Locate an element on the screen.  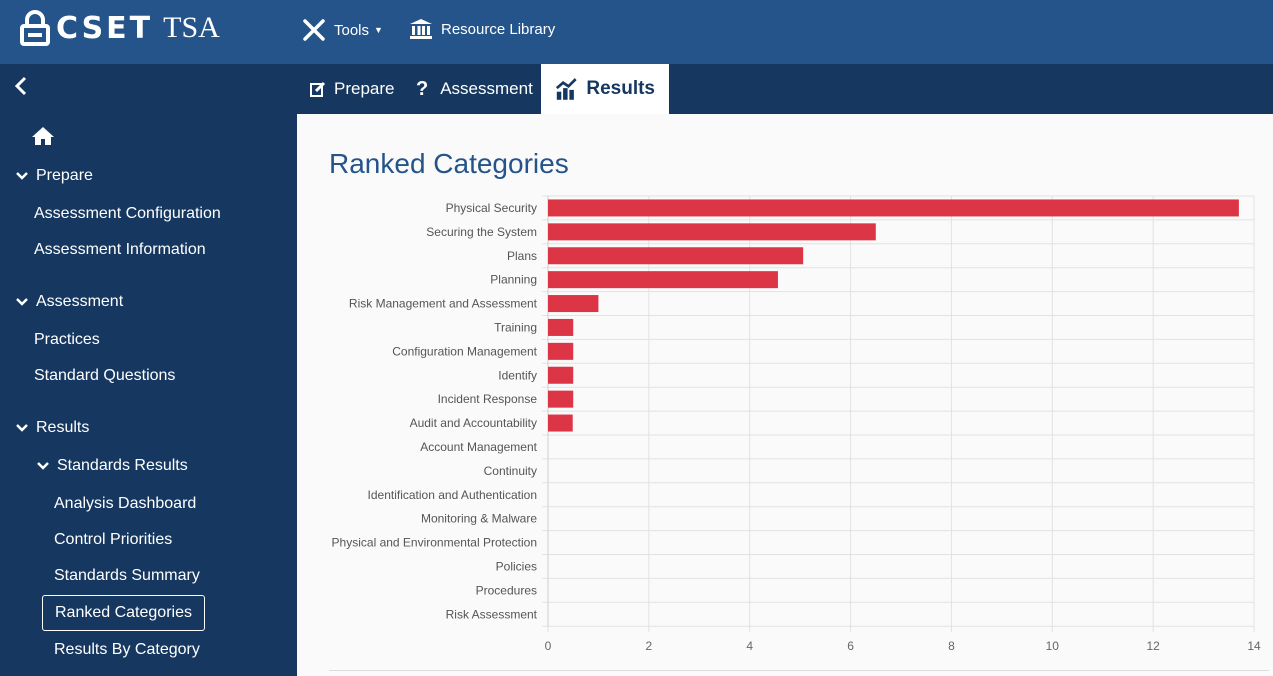
sidebar-item-label: Analysis Dashboard is located at coordinates (125, 503).